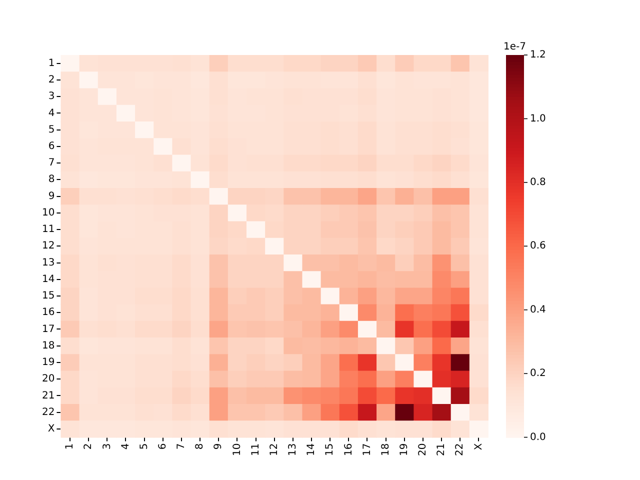  Describe the element at coordinates (48, 379) in the screenshot. I see `y-tick-label: 20` at that location.